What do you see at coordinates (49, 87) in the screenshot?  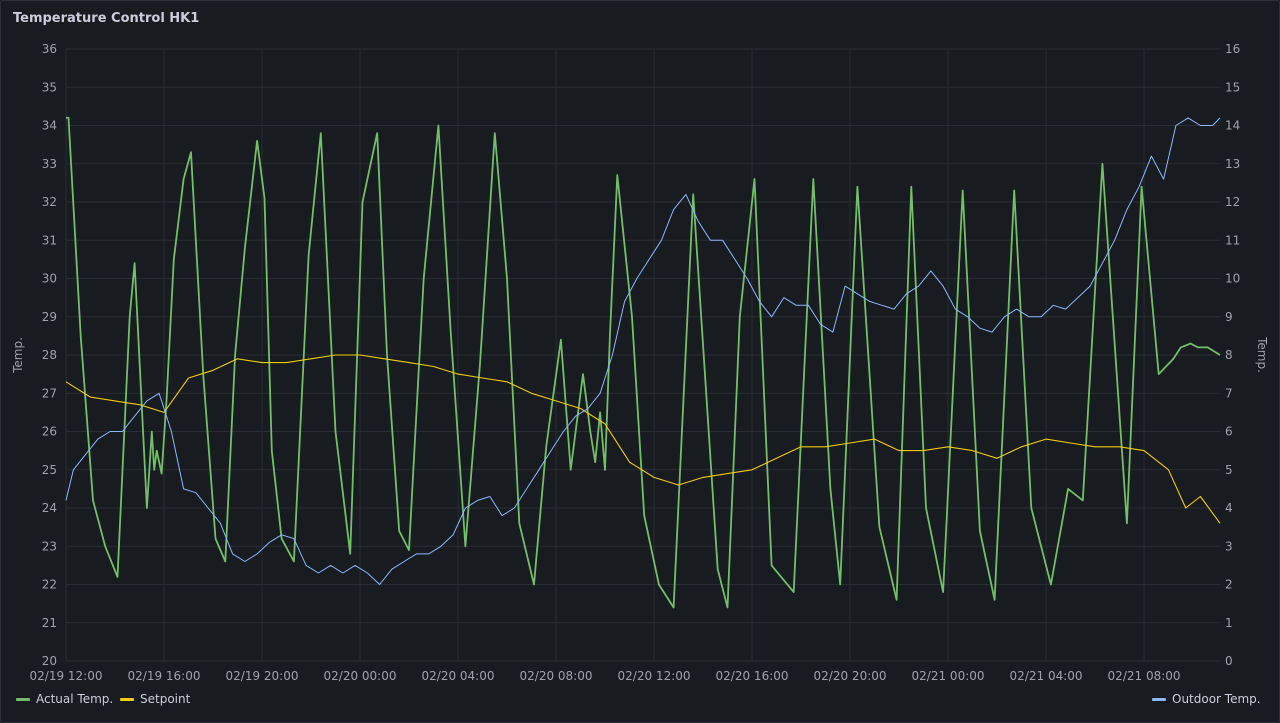 I see `left-tick-label: 35` at bounding box center [49, 87].